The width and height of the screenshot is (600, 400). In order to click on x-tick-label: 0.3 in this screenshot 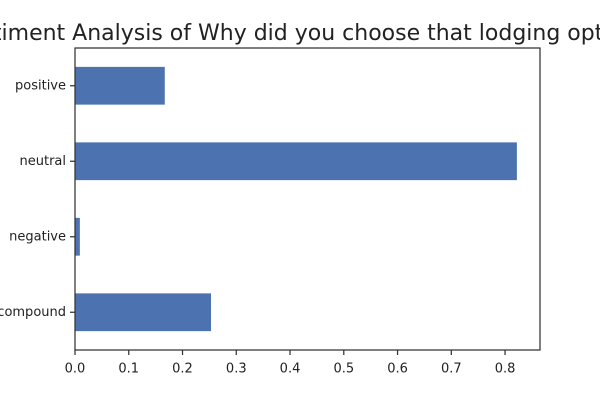, I will do `click(236, 369)`.